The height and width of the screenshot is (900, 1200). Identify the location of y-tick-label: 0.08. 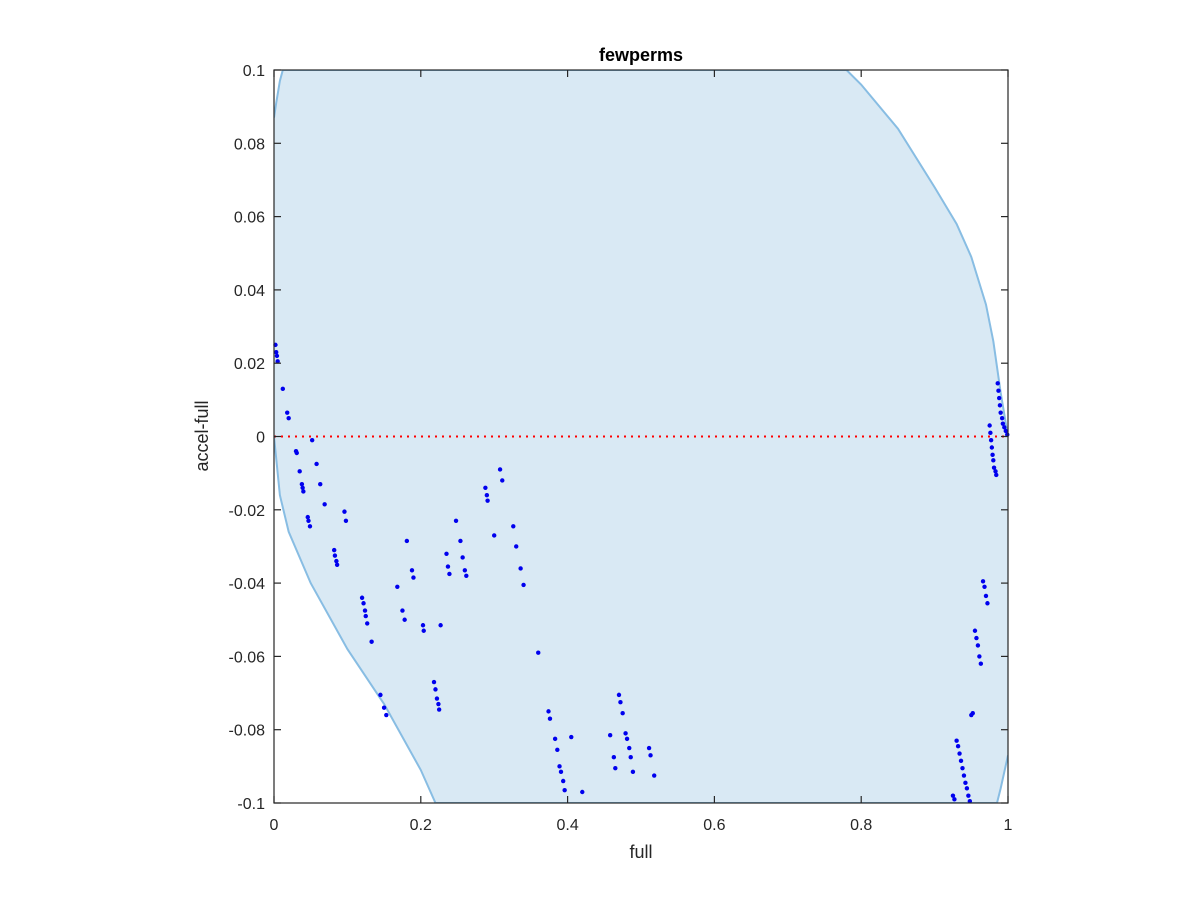
(249, 144).